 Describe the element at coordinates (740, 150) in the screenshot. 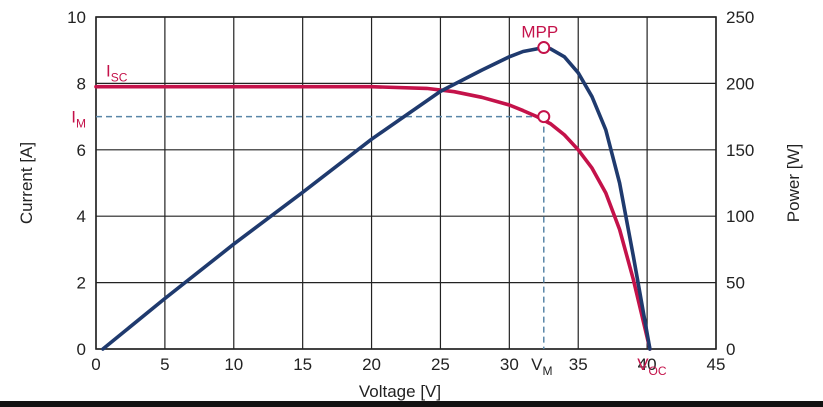

I see `y-right-tick-label: 150` at that location.